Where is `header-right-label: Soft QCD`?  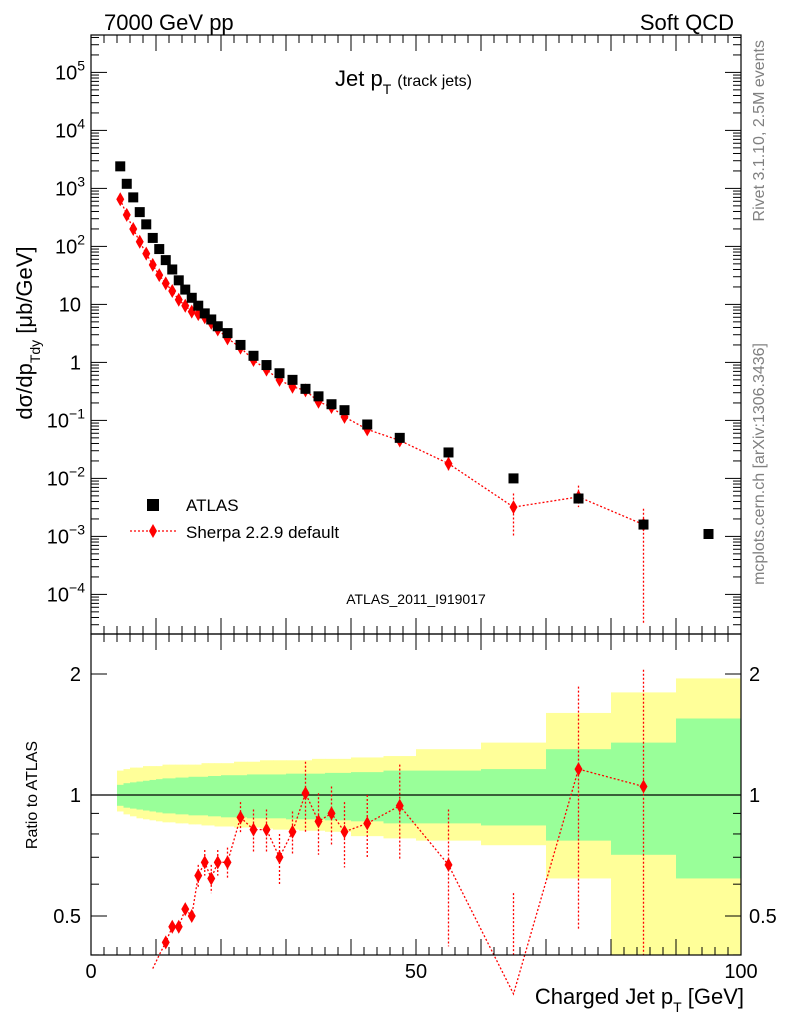 header-right-label: Soft QCD is located at coordinates (687, 22).